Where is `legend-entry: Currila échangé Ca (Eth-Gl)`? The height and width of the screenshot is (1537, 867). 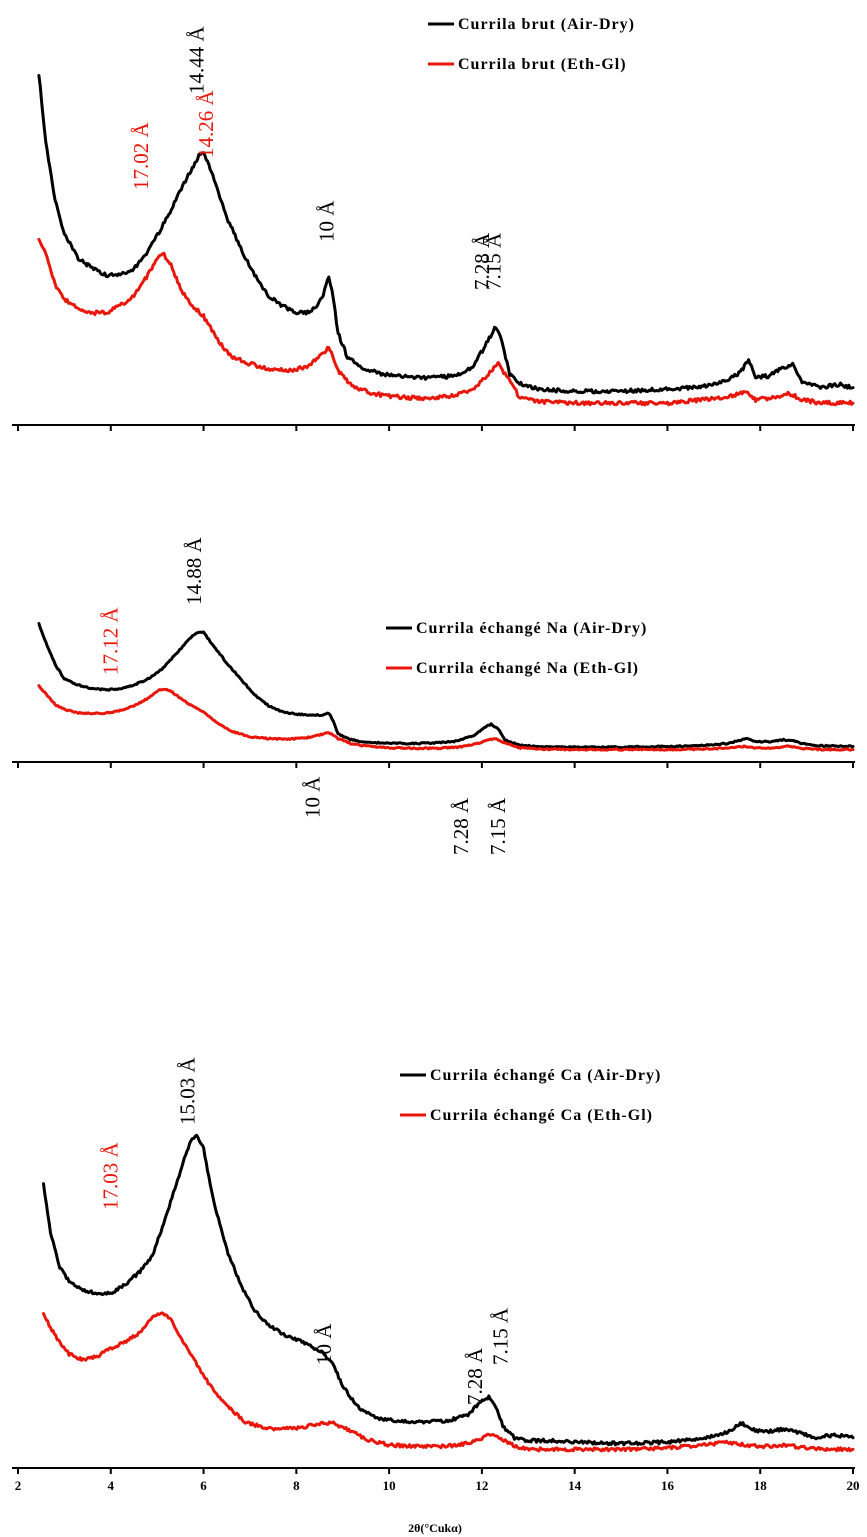
legend-entry: Currila échangé Ca (Eth-Gl) is located at coordinates (541, 1115).